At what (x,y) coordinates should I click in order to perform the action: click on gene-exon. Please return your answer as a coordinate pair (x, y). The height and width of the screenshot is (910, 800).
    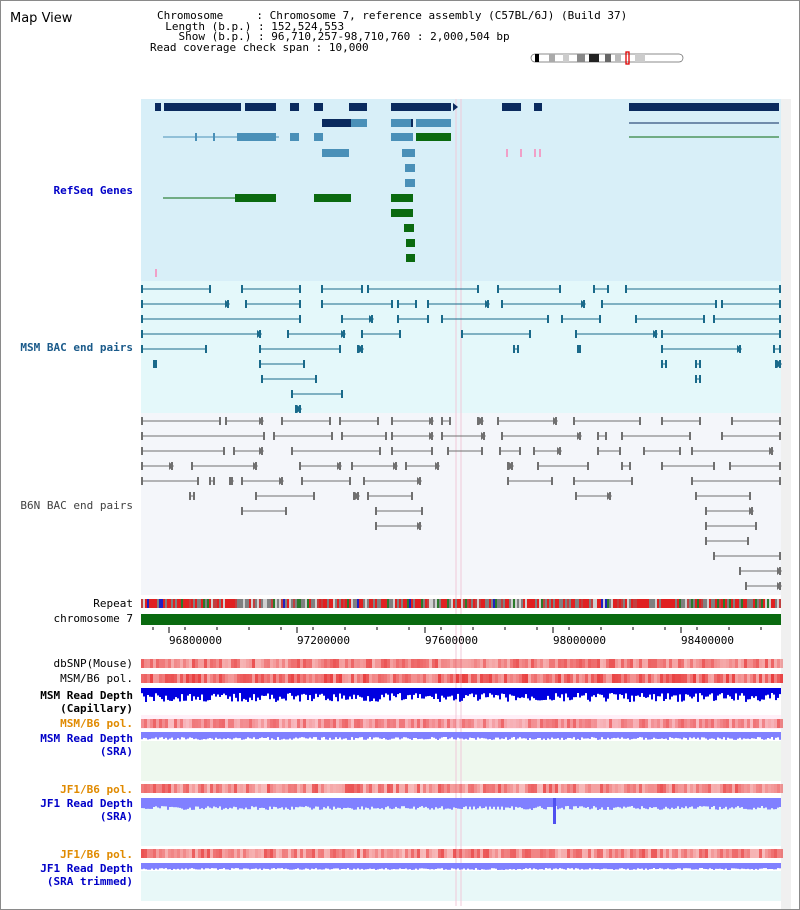
    Looking at the image, I should click on (402, 213).